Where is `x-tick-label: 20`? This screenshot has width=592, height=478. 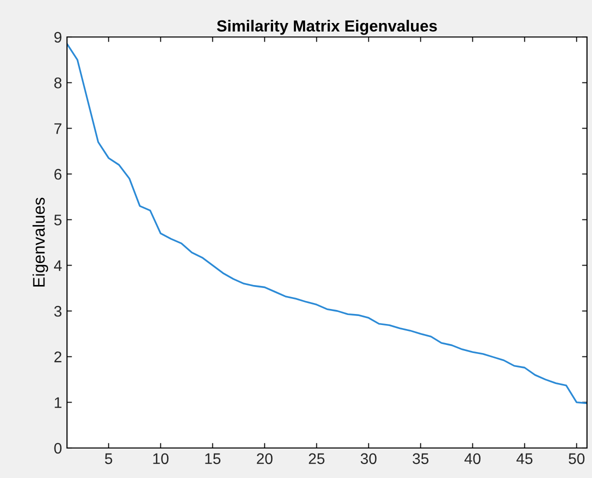 x-tick-label: 20 is located at coordinates (264, 458).